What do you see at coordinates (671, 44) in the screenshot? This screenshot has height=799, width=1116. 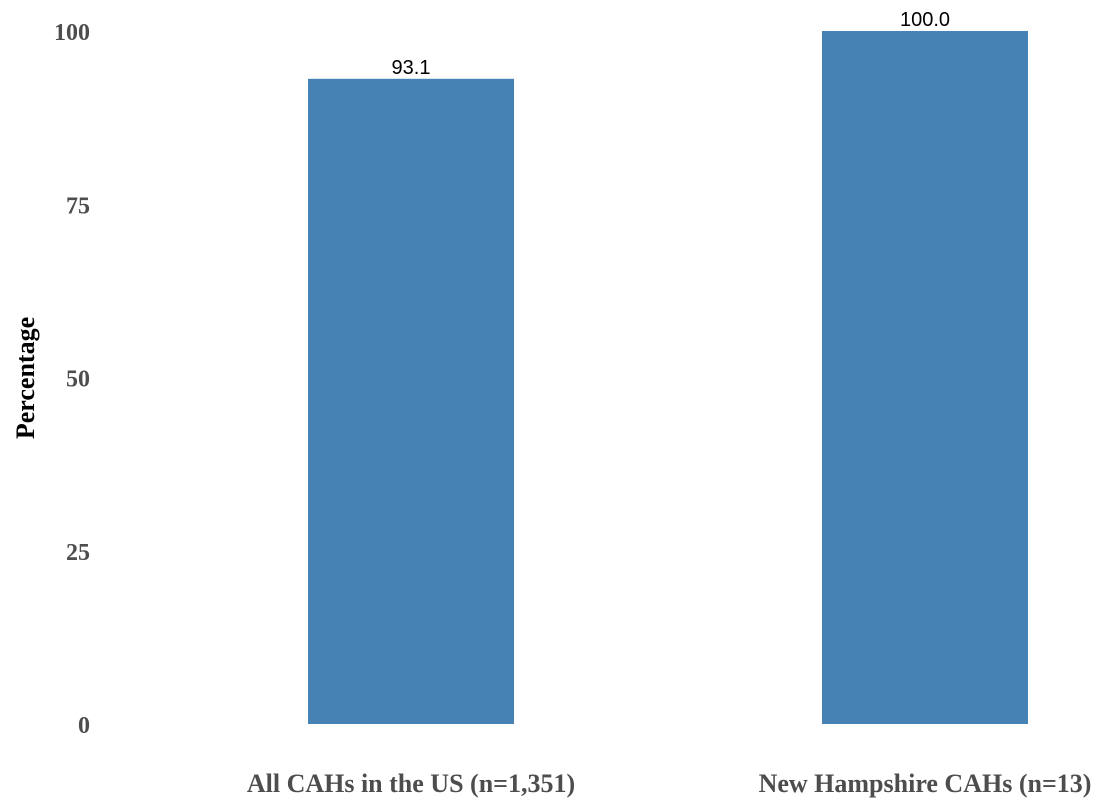 I see `data-labels: 93.1 100.0` at bounding box center [671, 44].